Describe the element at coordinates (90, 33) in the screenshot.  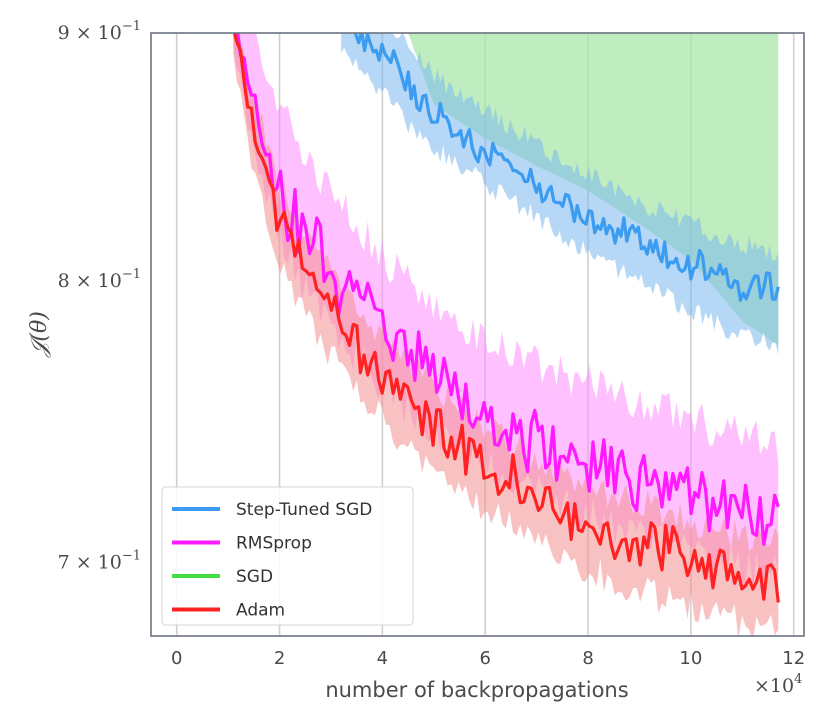
I see `y-tick-mantissa: 9 × 10` at that location.